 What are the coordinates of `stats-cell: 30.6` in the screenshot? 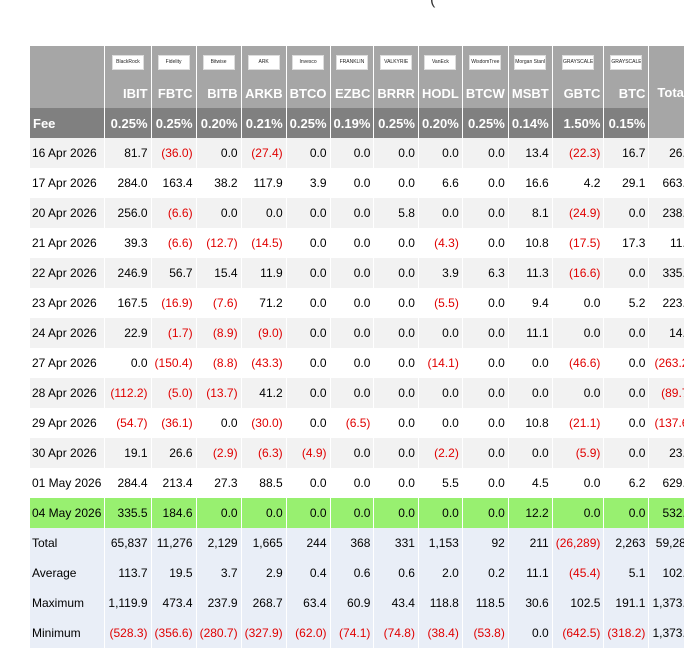 It's located at (530, 603).